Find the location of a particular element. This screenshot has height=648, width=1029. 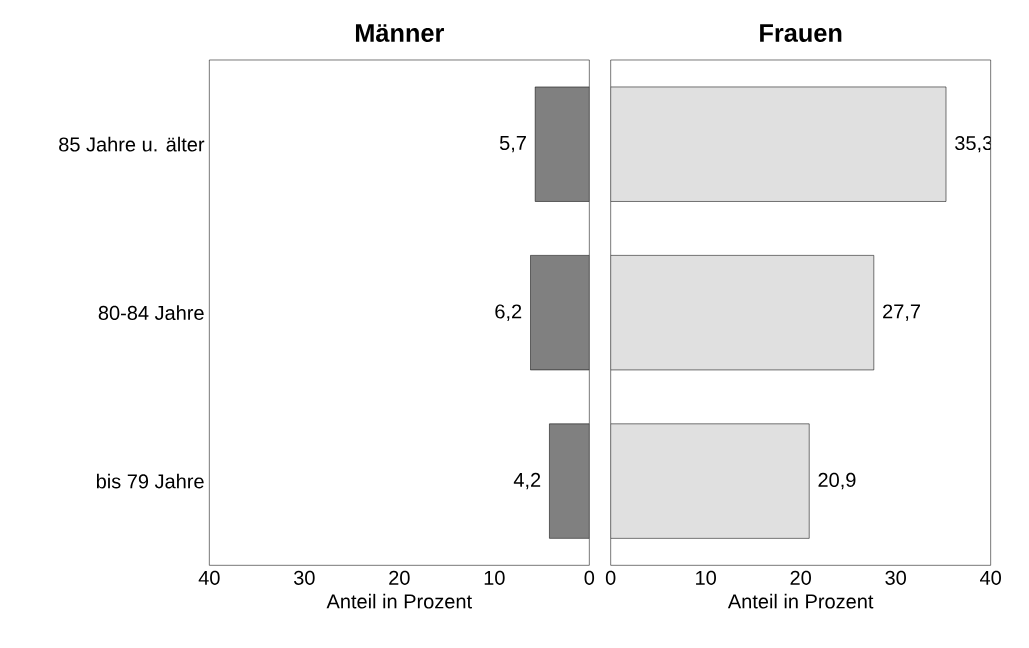

y-tick-label: 80-84 Jahre is located at coordinates (151, 312).